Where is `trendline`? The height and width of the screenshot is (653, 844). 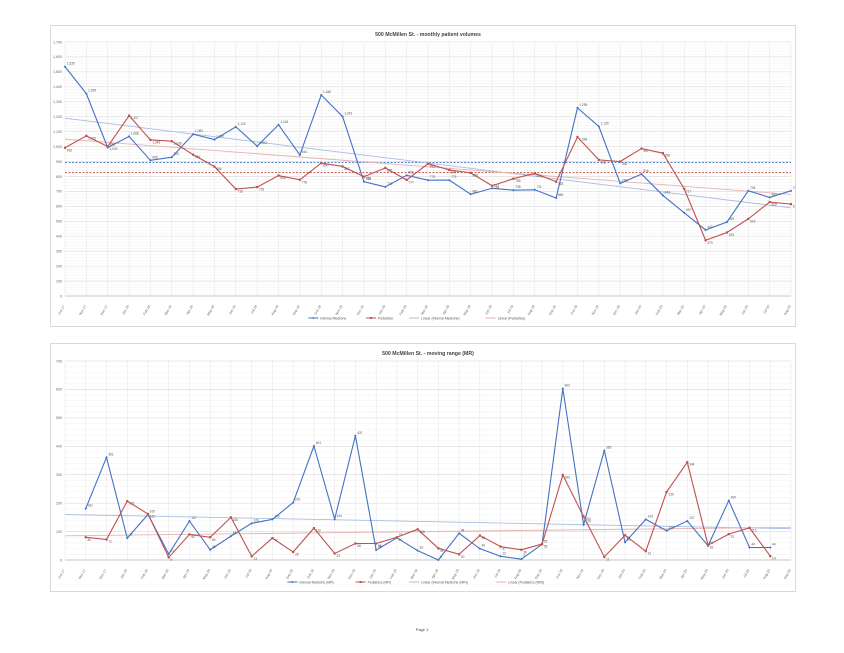
trendline is located at coordinates (428, 522).